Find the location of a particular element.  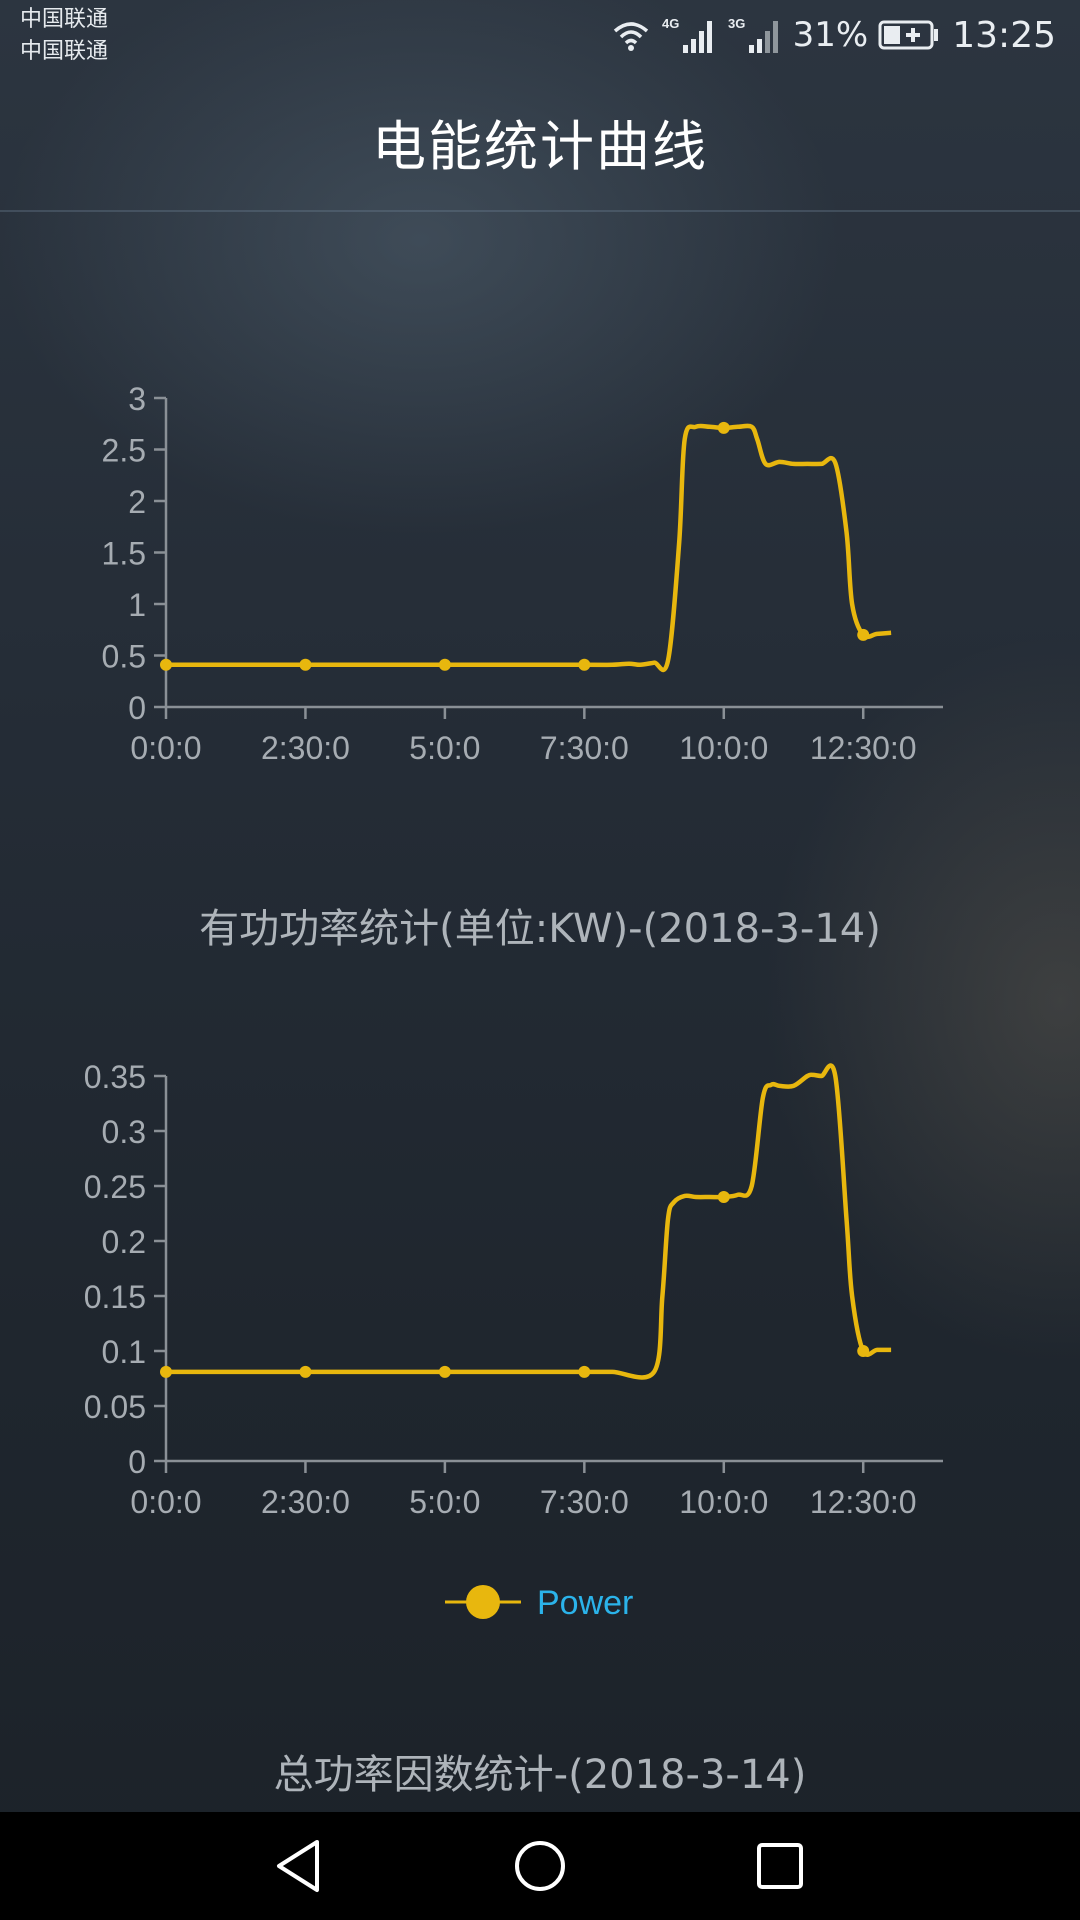

series-line-power is located at coordinates (529, 1221).